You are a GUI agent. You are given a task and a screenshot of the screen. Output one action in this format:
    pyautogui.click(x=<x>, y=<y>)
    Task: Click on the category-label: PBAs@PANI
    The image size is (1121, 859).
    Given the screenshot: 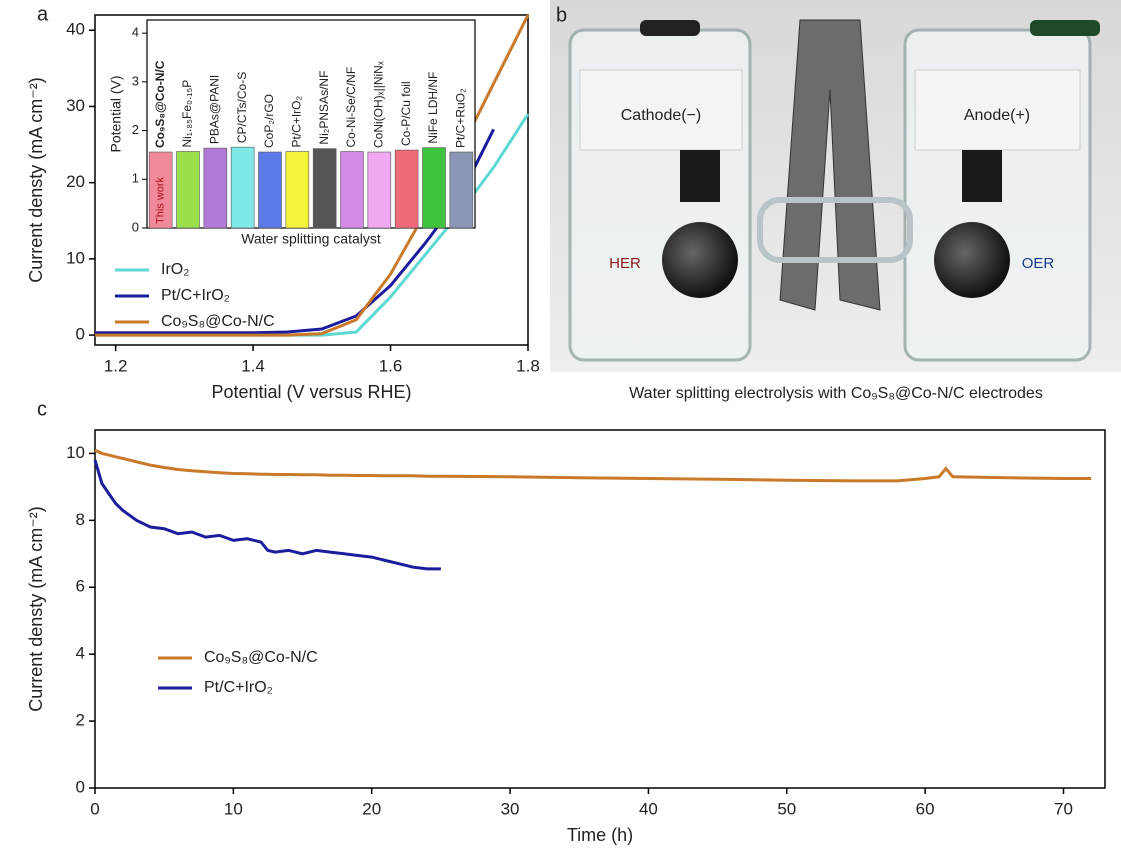 What is the action you would take?
    pyautogui.click(x=215, y=109)
    